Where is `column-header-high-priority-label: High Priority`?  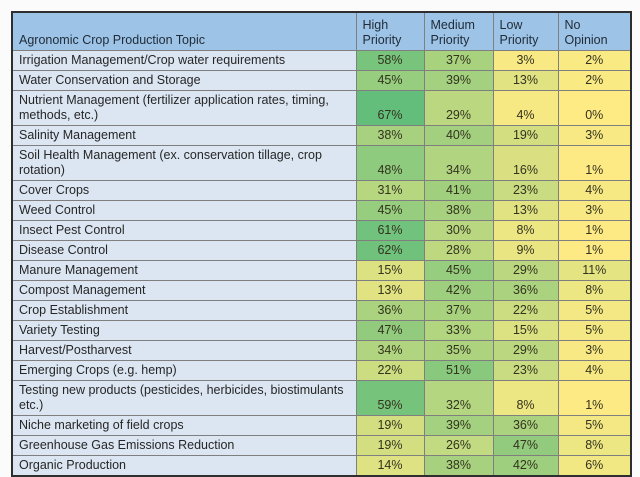 column-header-high-priority-label: High Priority is located at coordinates (382, 32).